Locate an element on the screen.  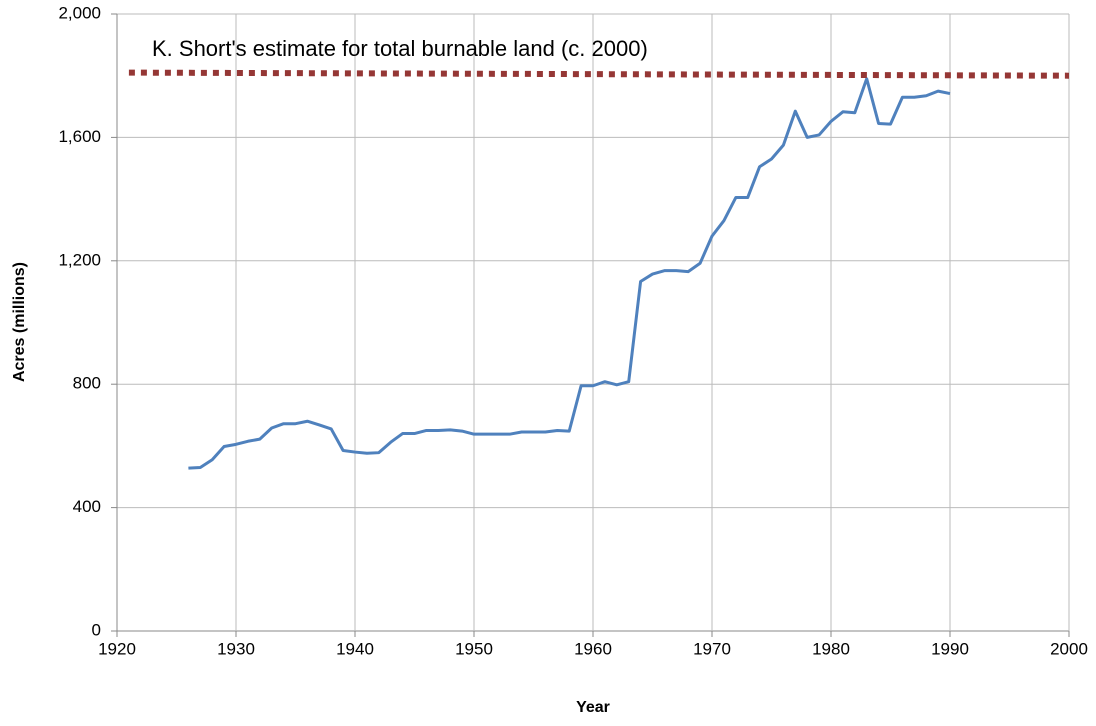
x-tick-label: 1970 is located at coordinates (712, 648).